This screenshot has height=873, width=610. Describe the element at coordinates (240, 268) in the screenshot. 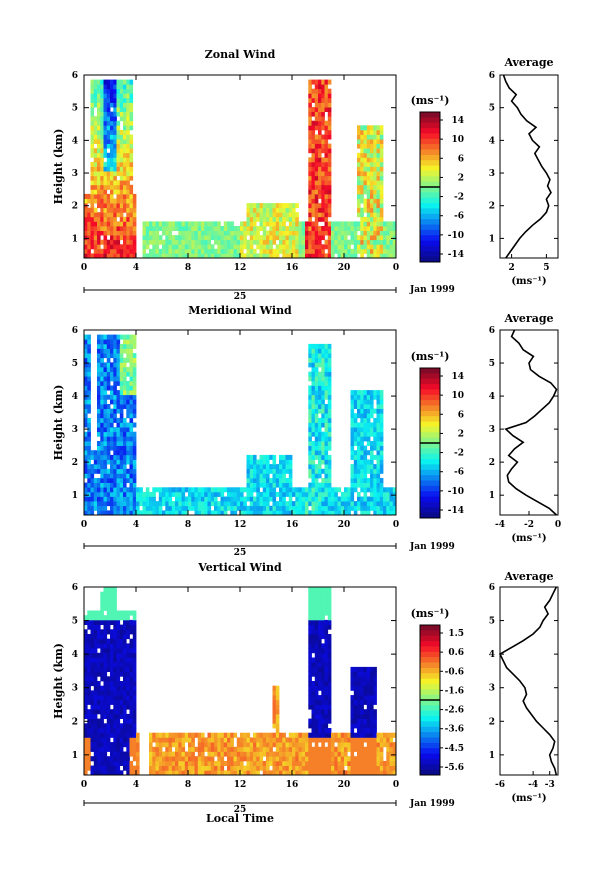

I see `x-tick-label: 12` at that location.